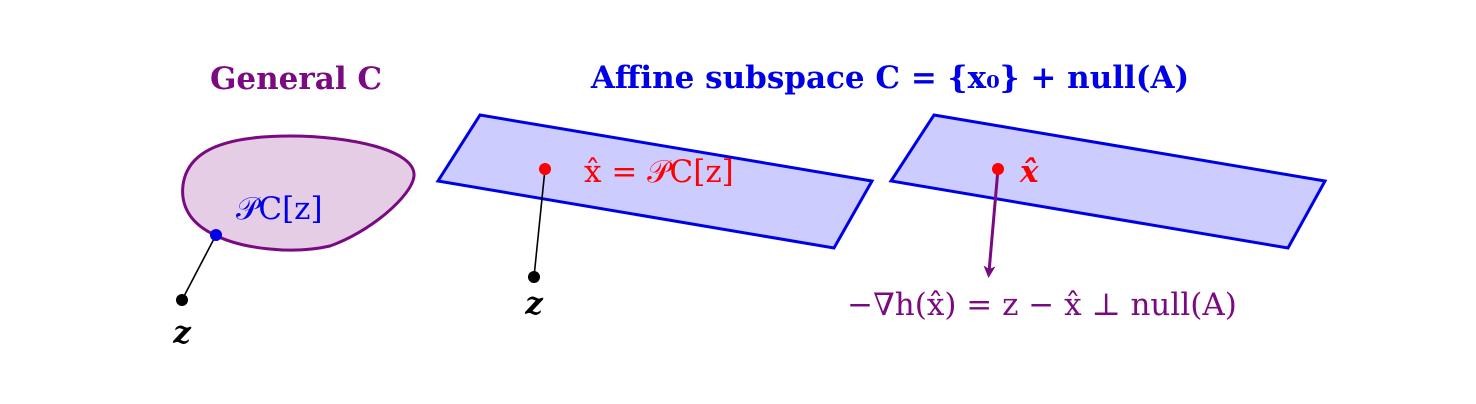 Image resolution: width=1476 pixels, height=404 pixels. I want to click on general-z-label: z, so click(182, 333).